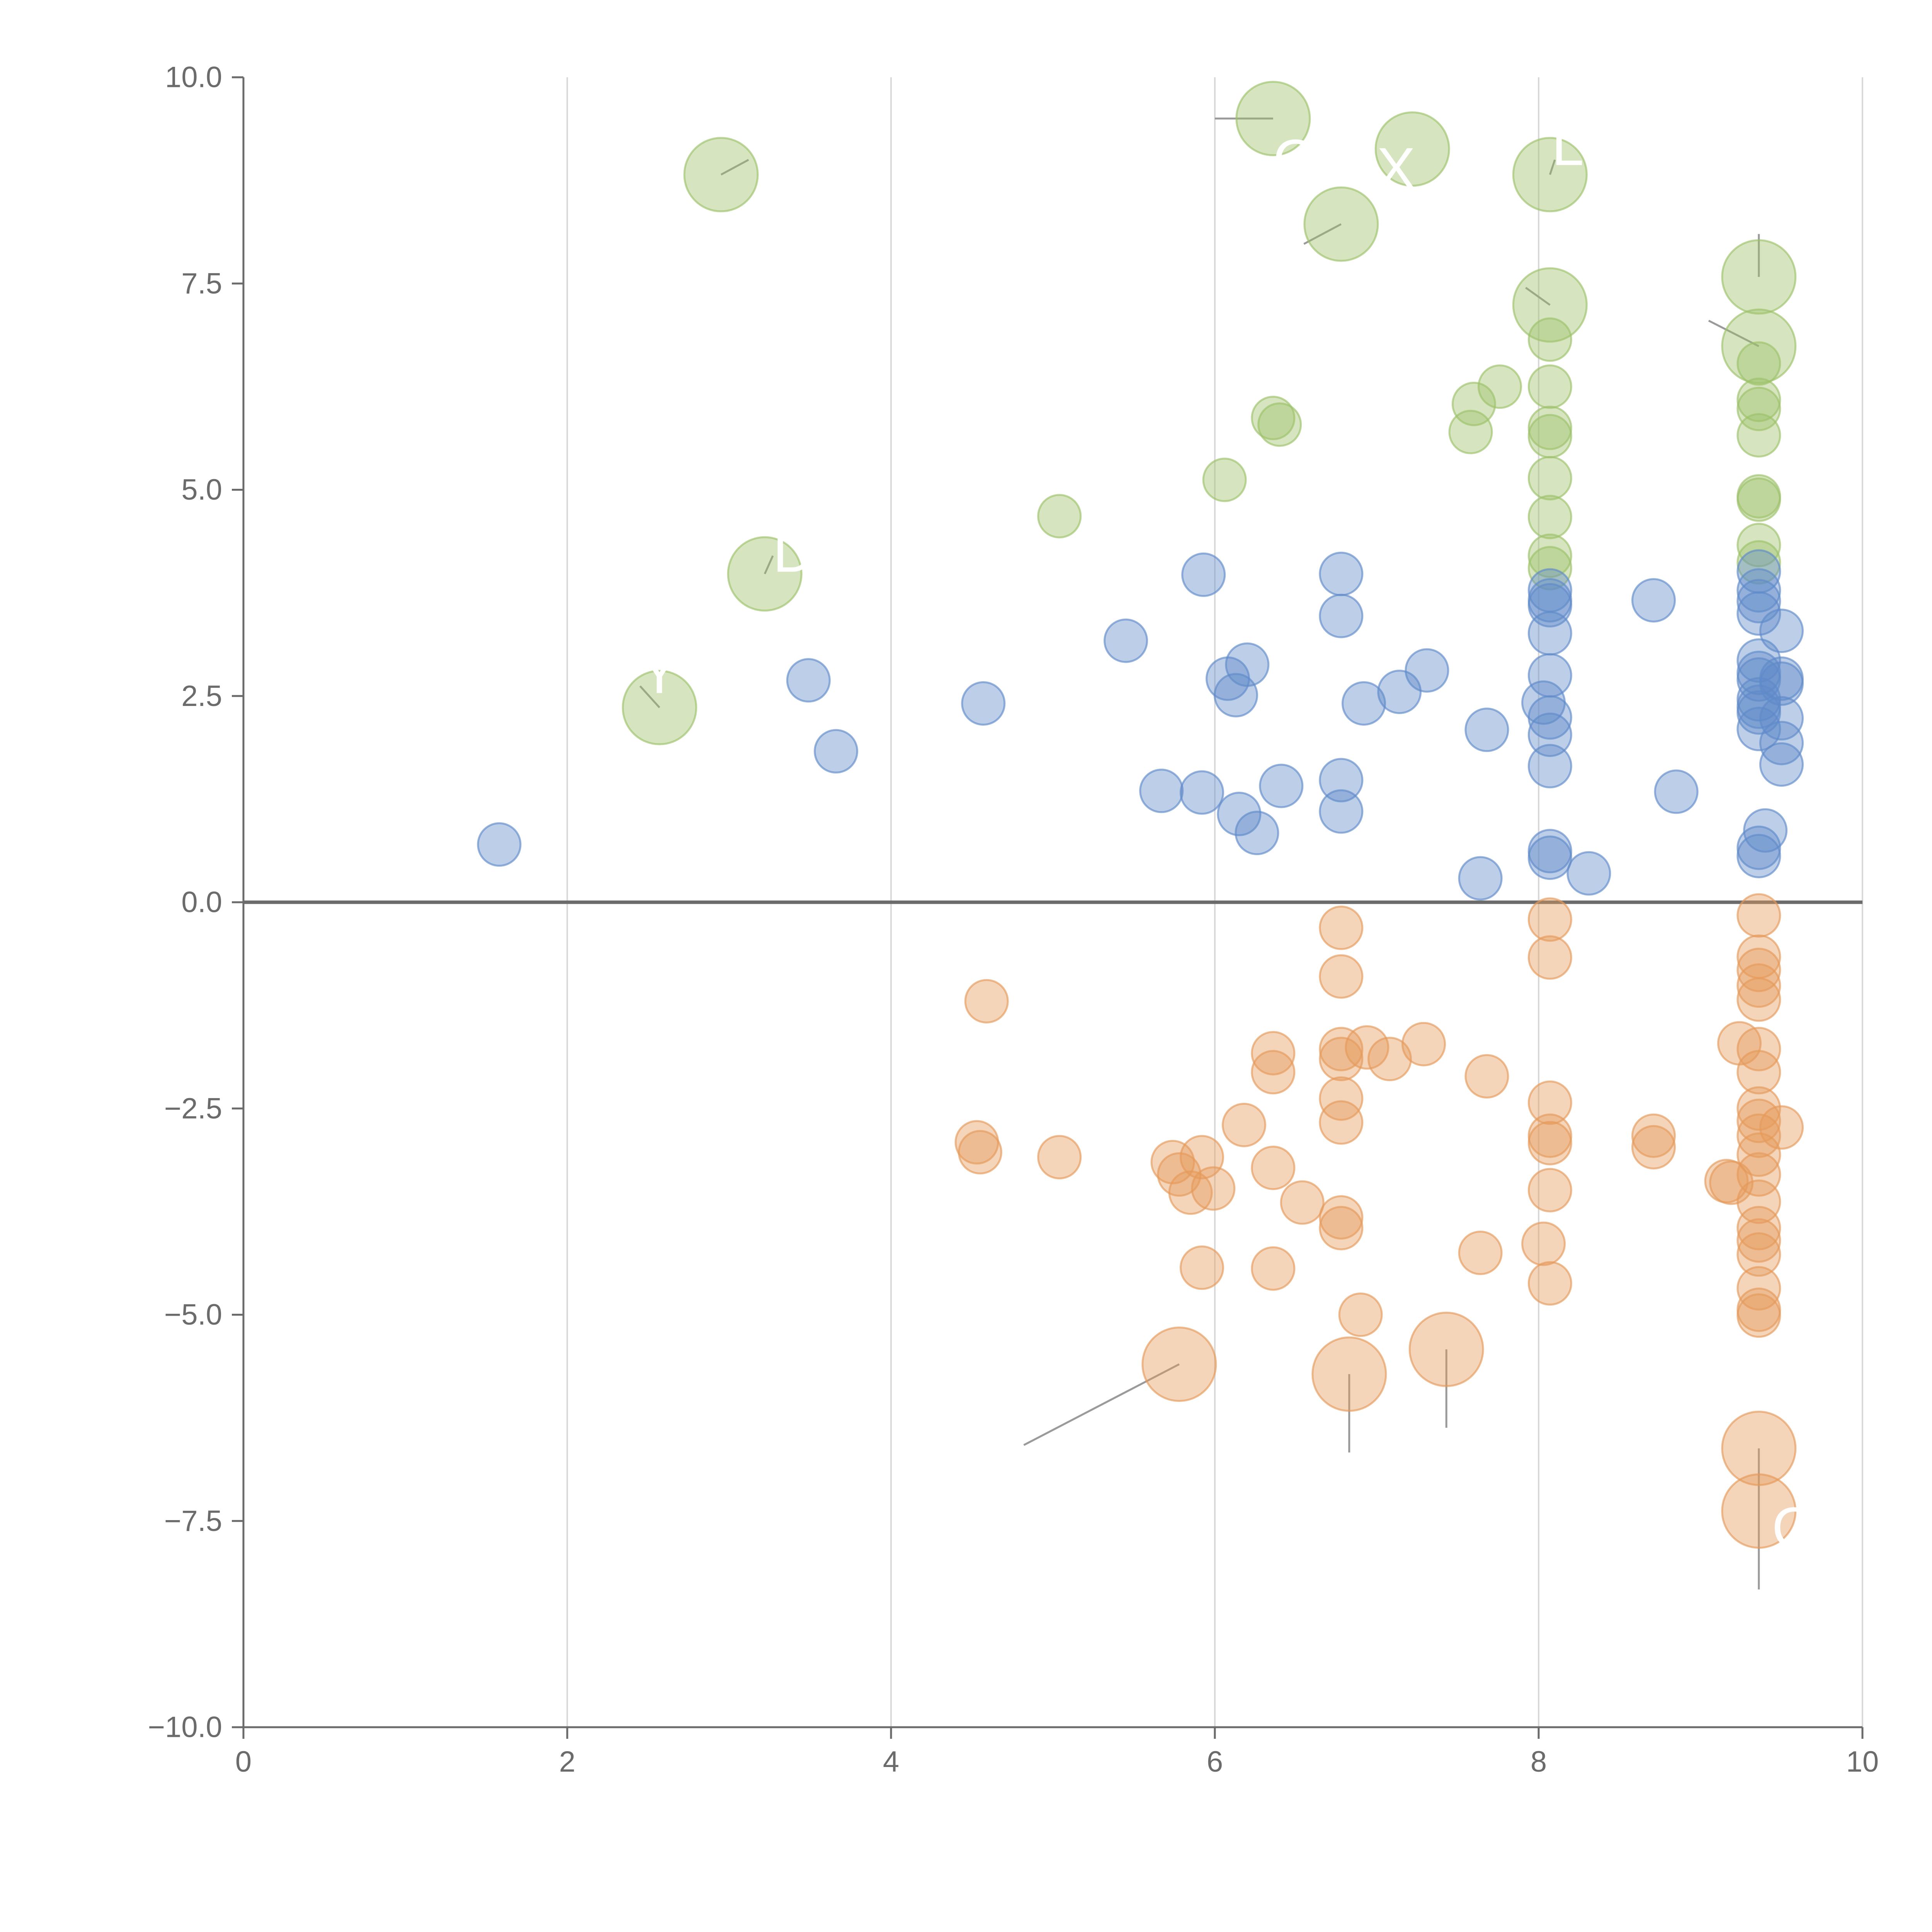  I want to click on x-tick-label: 10, so click(1863, 1761).